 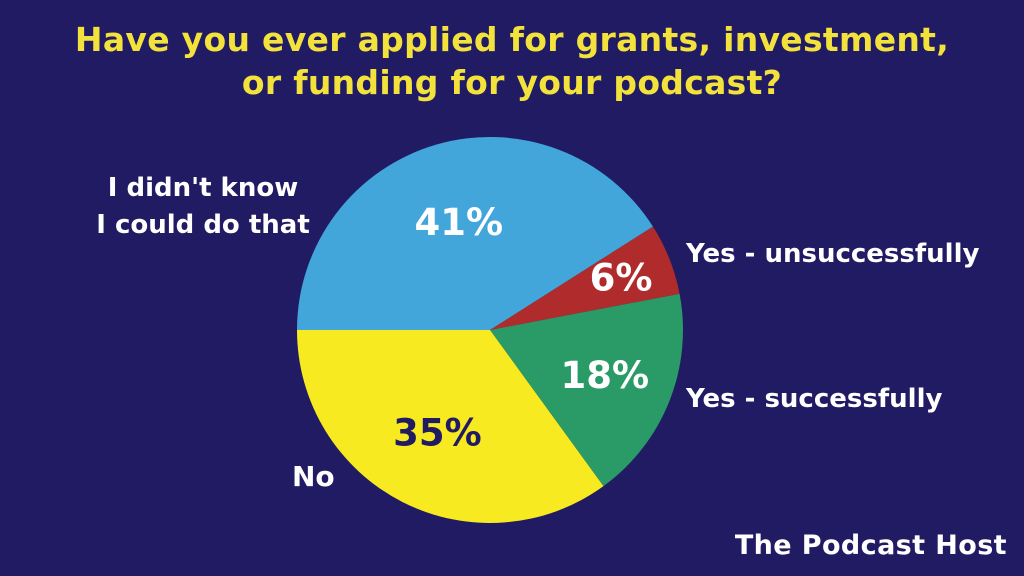 I want to click on brand-logo: The Podcast Host, so click(x=870, y=545).